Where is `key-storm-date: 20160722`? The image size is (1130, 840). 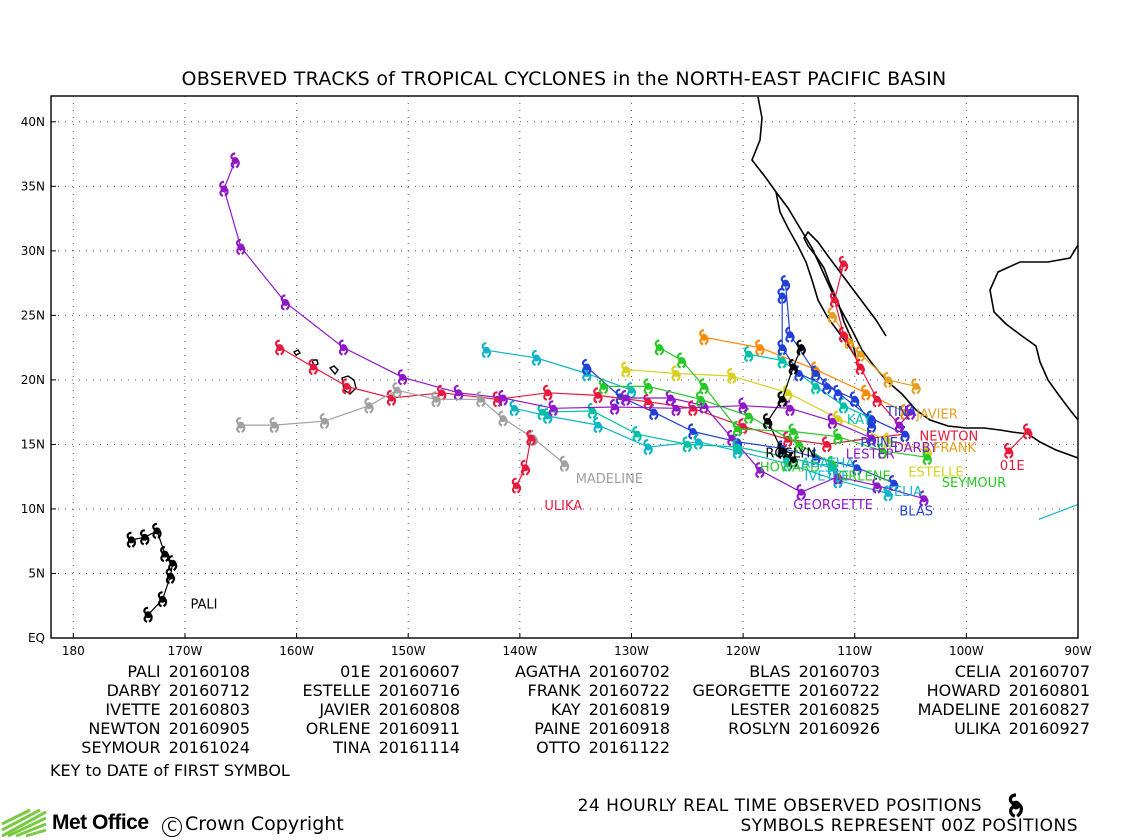 key-storm-date: 20160722 is located at coordinates (839, 690).